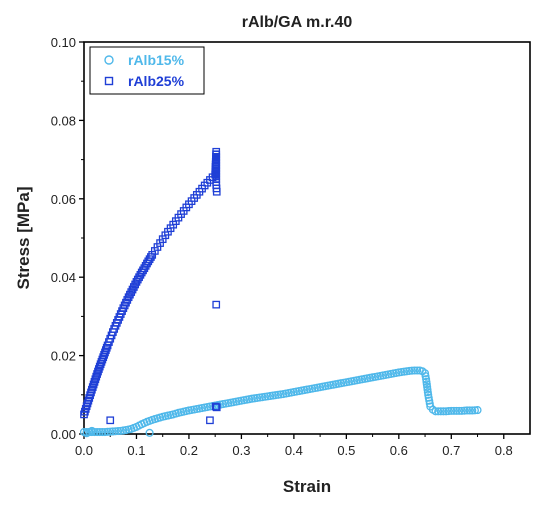 The width and height of the screenshot is (550, 506). I want to click on x-axis-ticks: 0.0 0.1 0.2 0.3 0.4 0.5 0.6 0.7 0.8, so click(294, 446).